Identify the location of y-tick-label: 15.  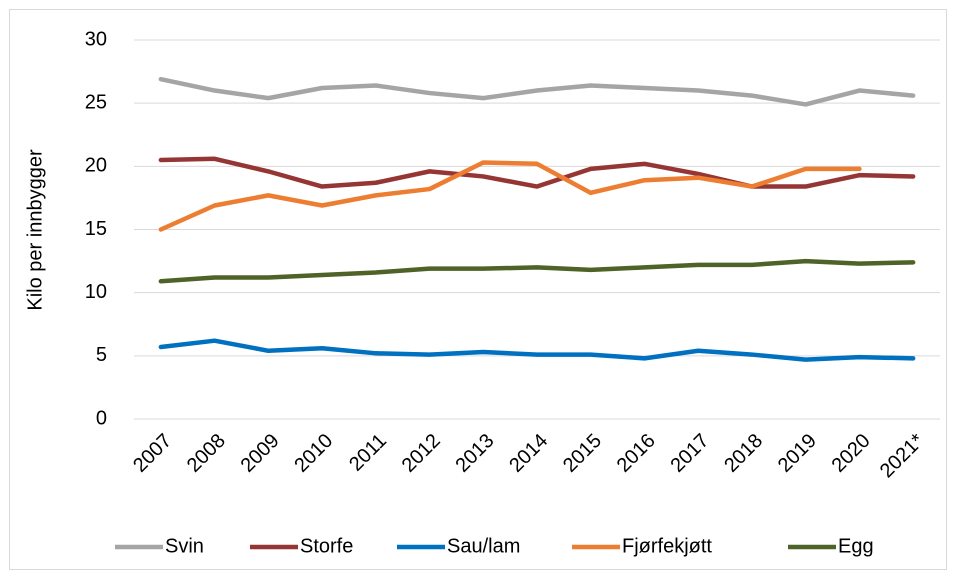
(96, 229).